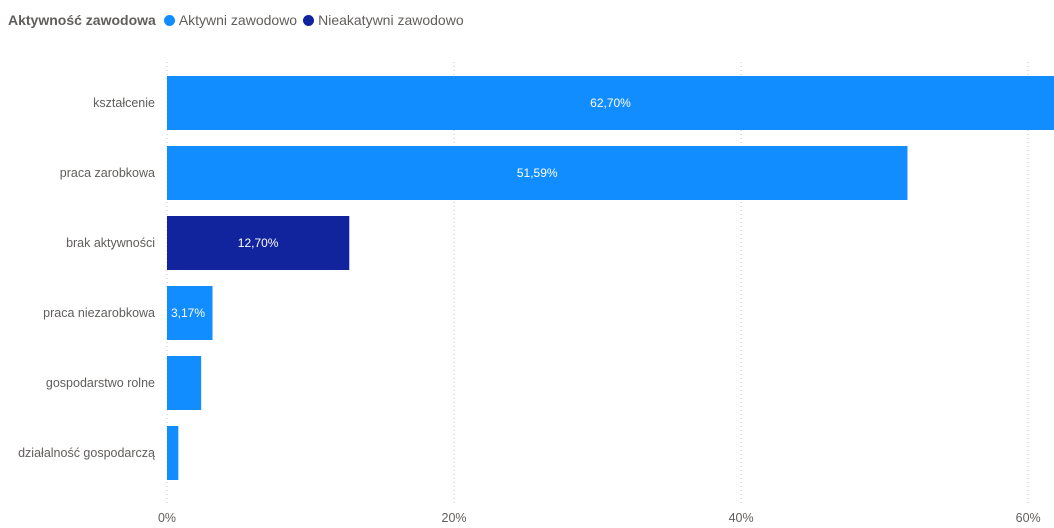 This screenshot has width=1054, height=528. What do you see at coordinates (86, 453) in the screenshot?
I see `category-label-5: działalność gospodarczą` at bounding box center [86, 453].